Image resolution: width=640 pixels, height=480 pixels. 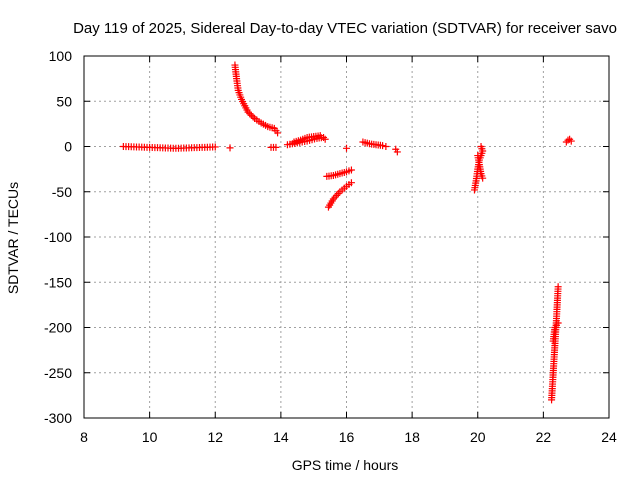 What do you see at coordinates (61, 56) in the screenshot?
I see `y-tick-label: 100` at bounding box center [61, 56].